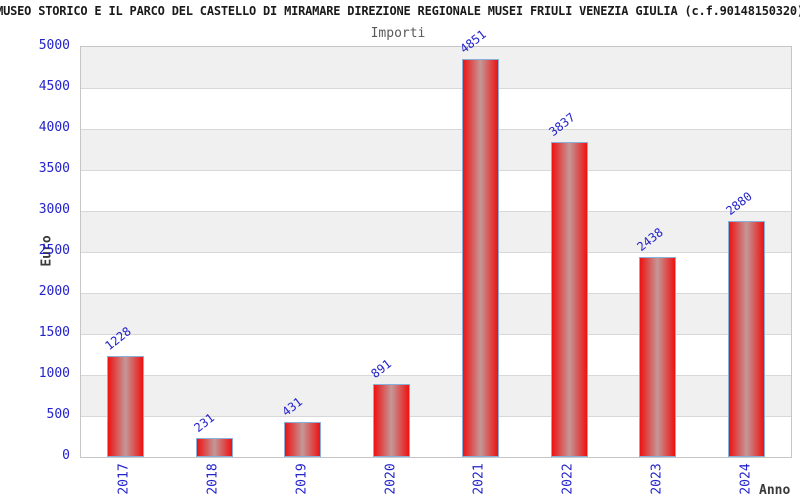 Image resolution: width=800 pixels, height=500 pixels. What do you see at coordinates (54, 332) in the screenshot?
I see `y-tick-label: 1500` at bounding box center [54, 332].